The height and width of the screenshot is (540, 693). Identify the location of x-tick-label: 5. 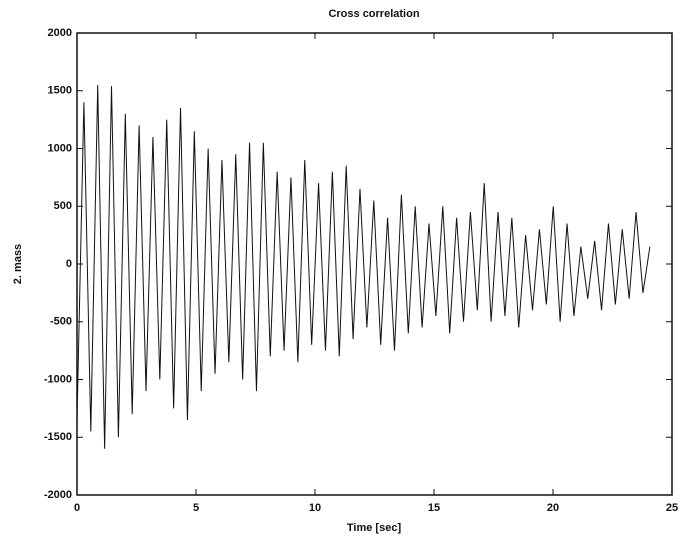
(196, 508).